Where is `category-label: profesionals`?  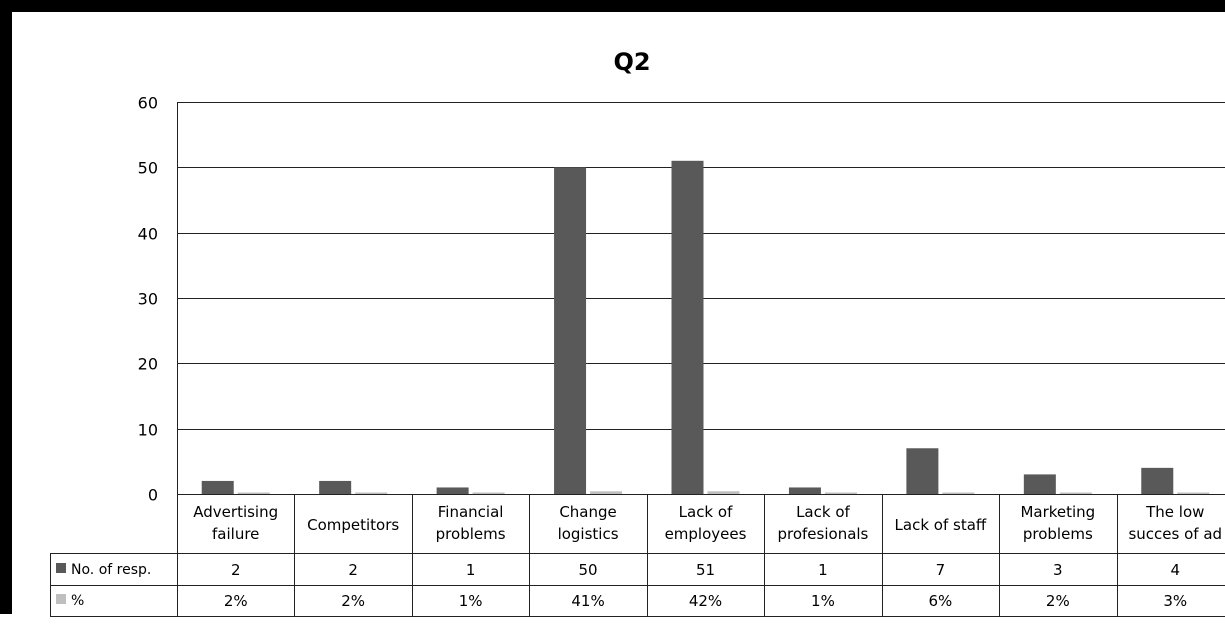 category-label: profesionals is located at coordinates (822, 534).